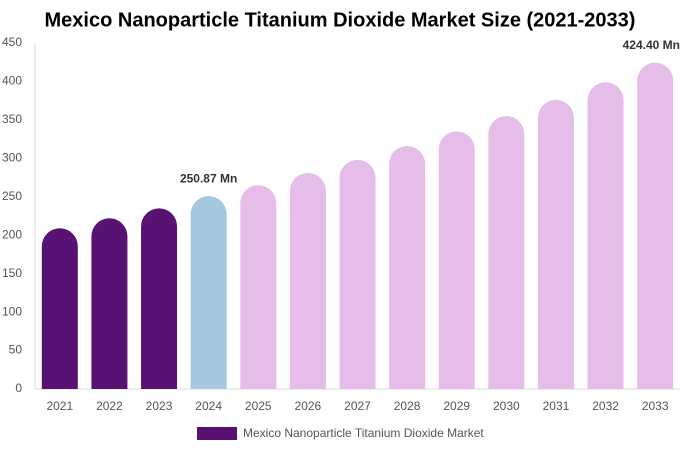 This screenshot has width=680, height=450. I want to click on x-tick-label: 2033, so click(655, 406).